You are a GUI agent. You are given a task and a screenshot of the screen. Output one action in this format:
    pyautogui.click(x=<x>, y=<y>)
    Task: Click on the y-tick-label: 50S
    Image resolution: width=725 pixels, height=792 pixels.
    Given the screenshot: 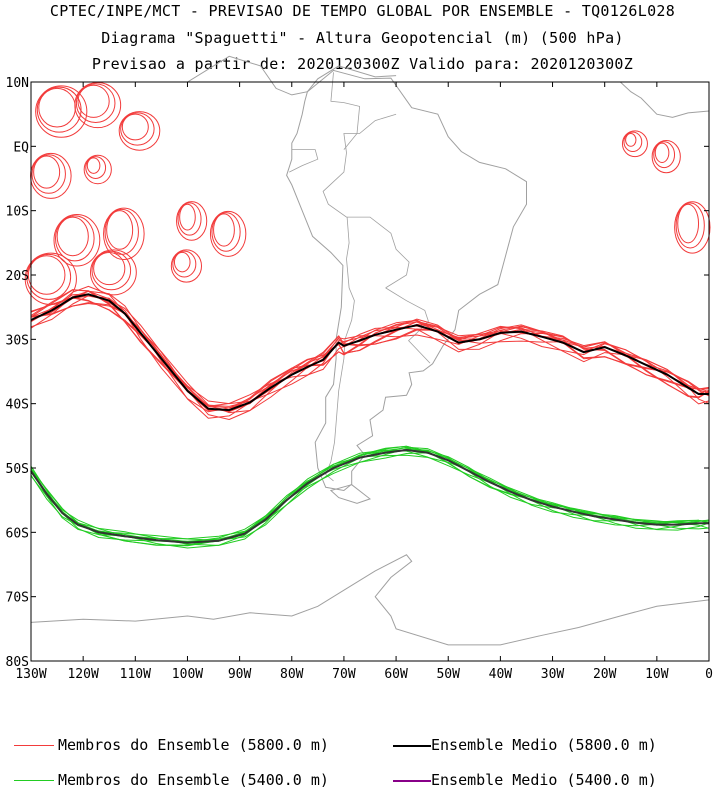 What is the action you would take?
    pyautogui.click(x=17, y=469)
    